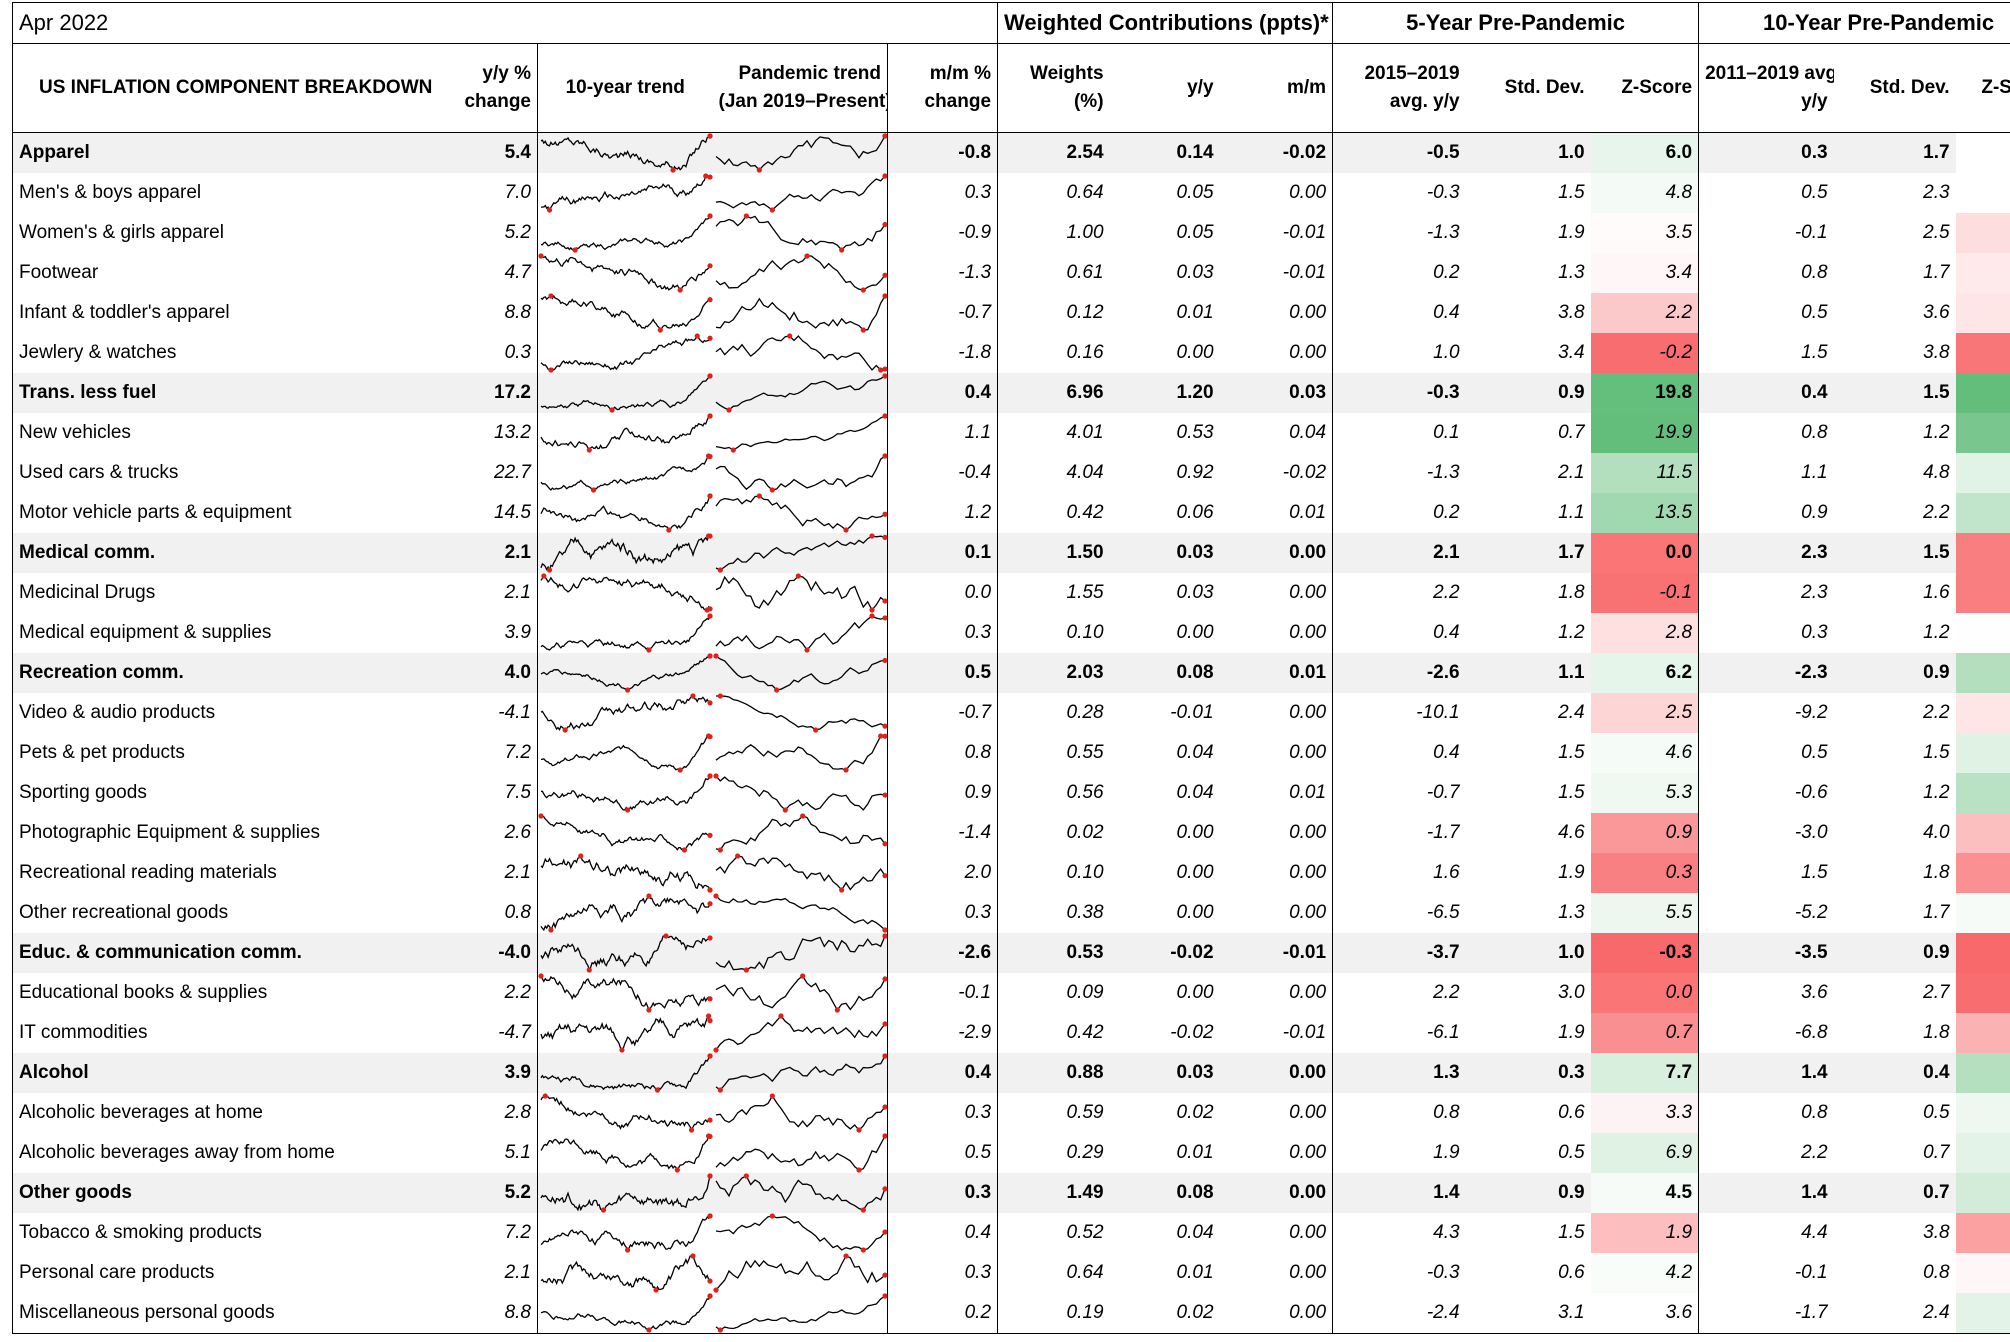 The width and height of the screenshot is (2010, 1342). I want to click on std10: 2.4, so click(1895, 1313).